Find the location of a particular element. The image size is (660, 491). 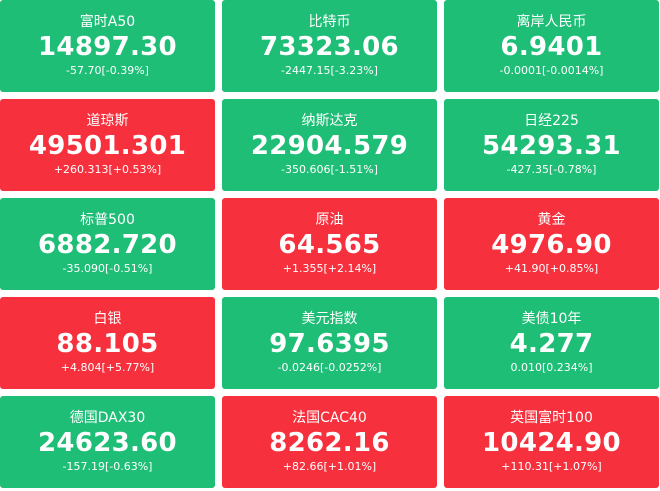

quote-tile: 美债10年 4.277 0.010[0.234%] is located at coordinates (551, 343).